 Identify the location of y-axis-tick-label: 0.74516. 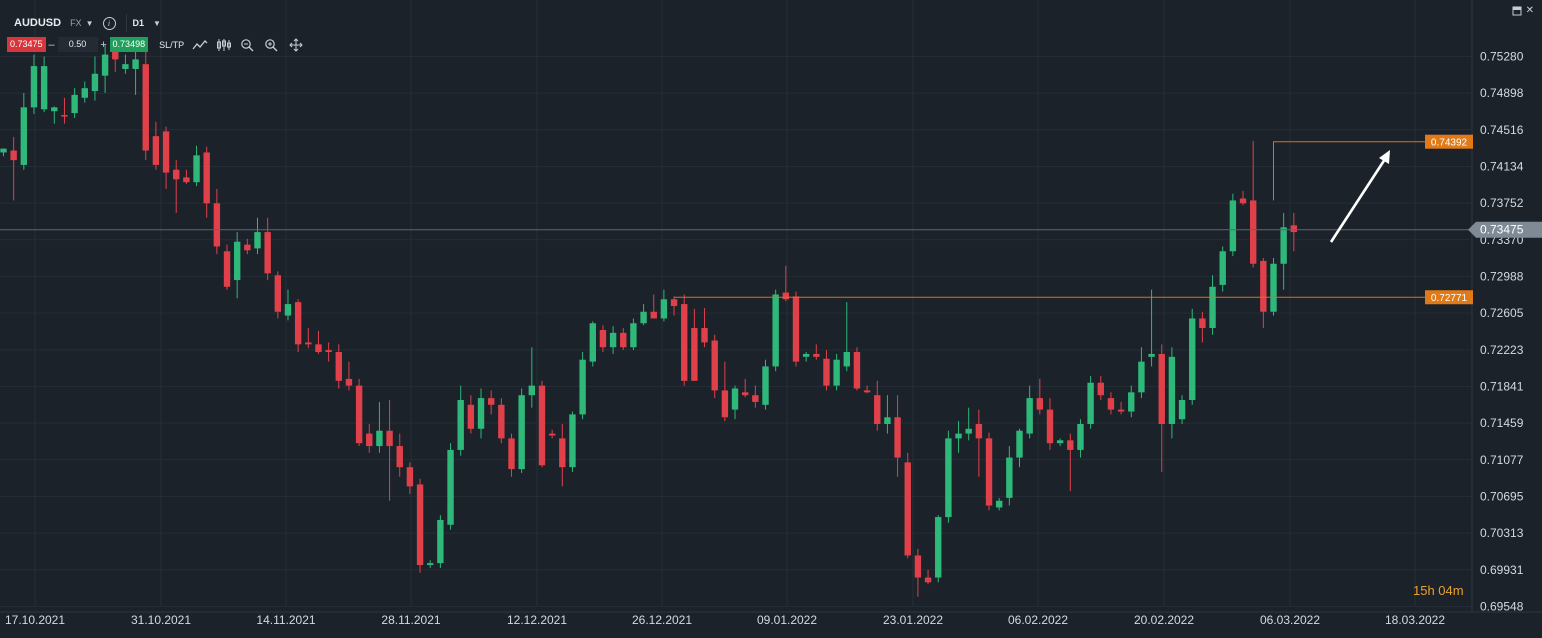
(1502, 130).